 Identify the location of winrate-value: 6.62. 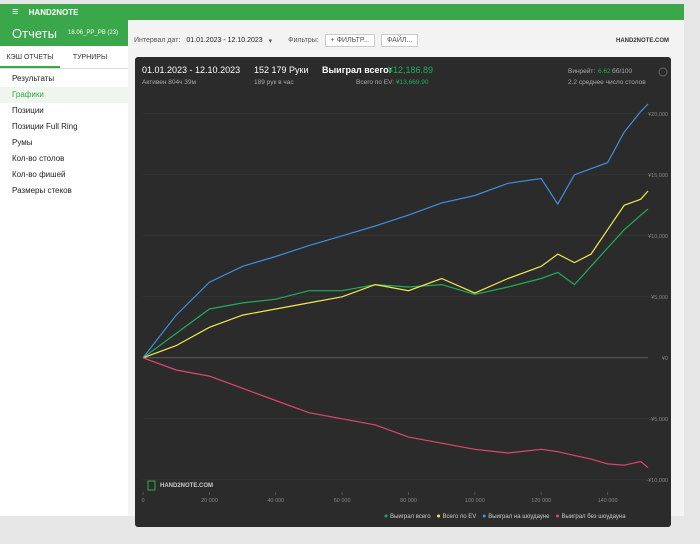
(604, 71).